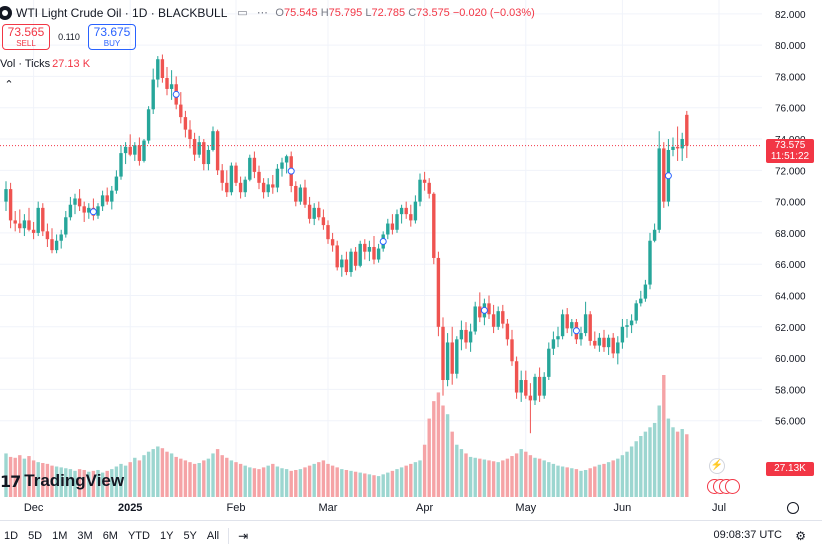 Image resolution: width=822 pixels, height=550 pixels. What do you see at coordinates (190, 535) in the screenshot?
I see `range-5y: 5Y` at bounding box center [190, 535].